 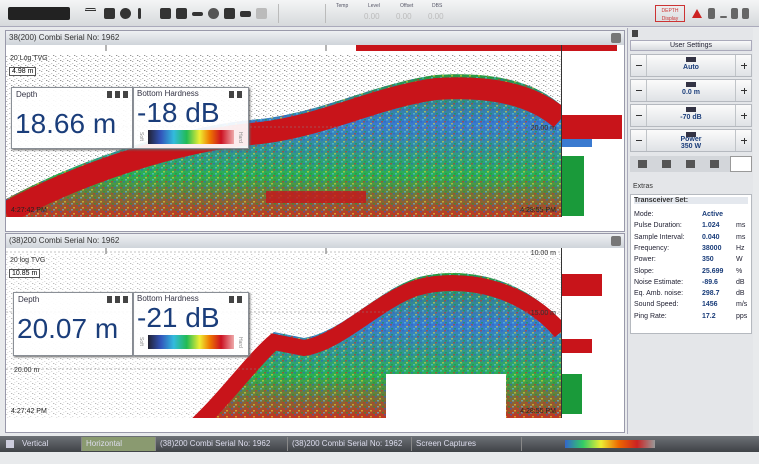 What do you see at coordinates (697, 13) in the screenshot?
I see `alarm-icon` at bounding box center [697, 13].